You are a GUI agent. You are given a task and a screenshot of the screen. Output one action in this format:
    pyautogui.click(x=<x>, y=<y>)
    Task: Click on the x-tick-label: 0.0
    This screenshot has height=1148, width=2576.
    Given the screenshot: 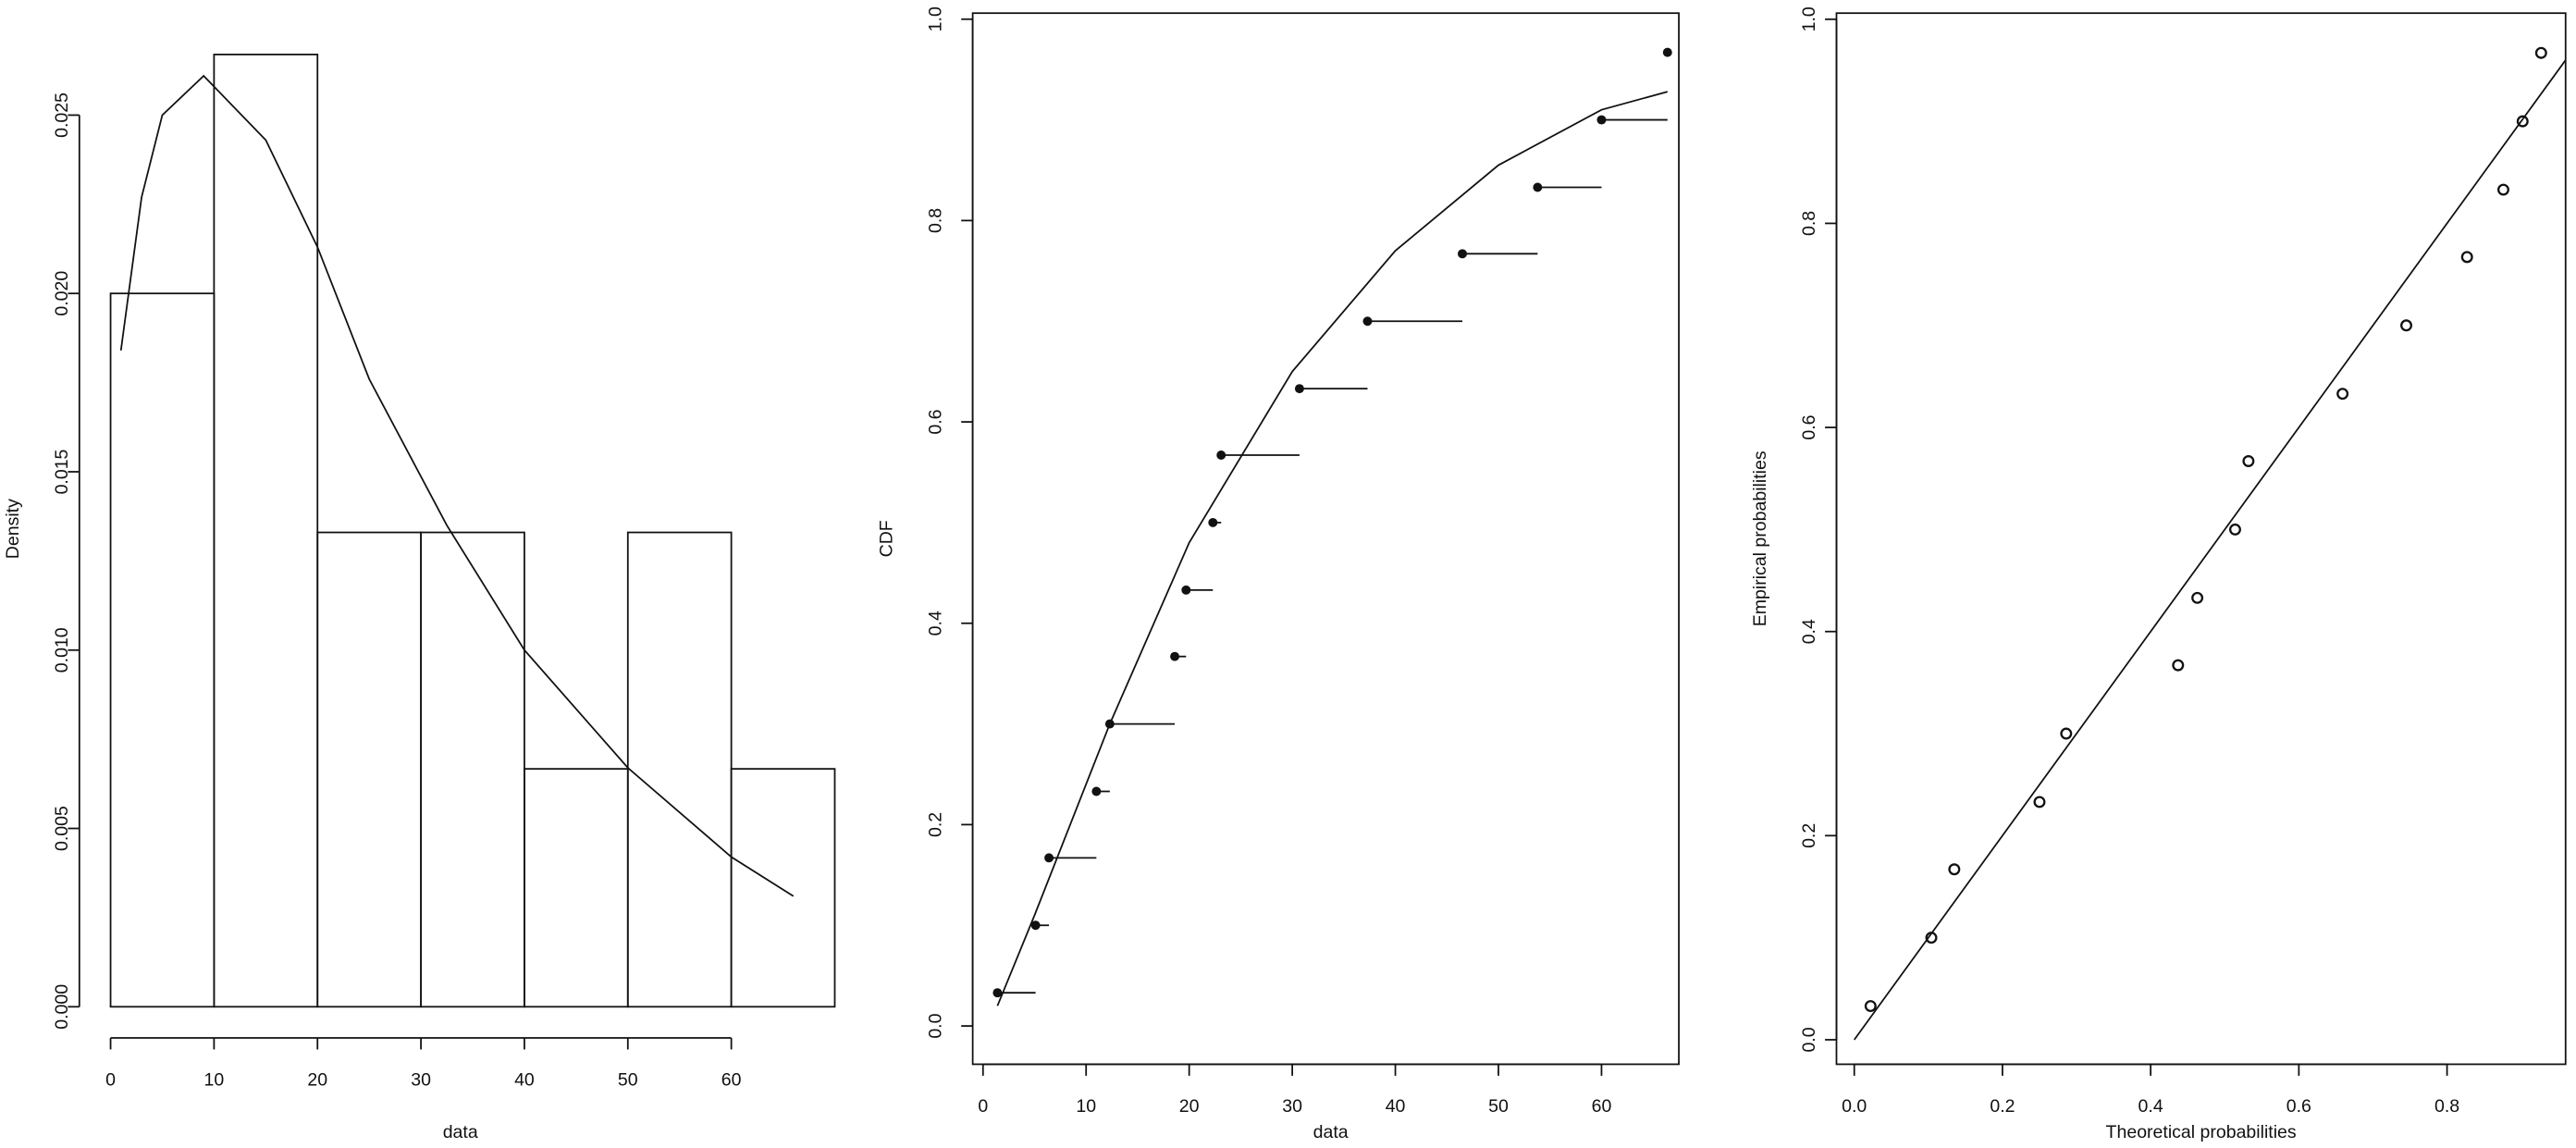 What is the action you would take?
    pyautogui.click(x=1854, y=1106)
    